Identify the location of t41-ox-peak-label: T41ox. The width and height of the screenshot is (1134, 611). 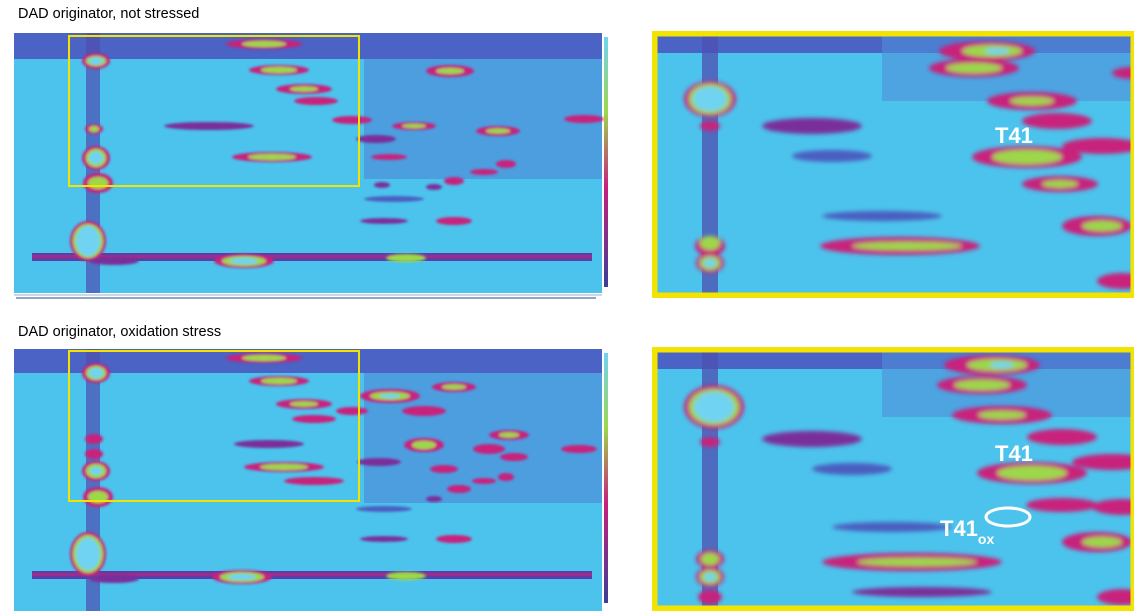
(967, 531).